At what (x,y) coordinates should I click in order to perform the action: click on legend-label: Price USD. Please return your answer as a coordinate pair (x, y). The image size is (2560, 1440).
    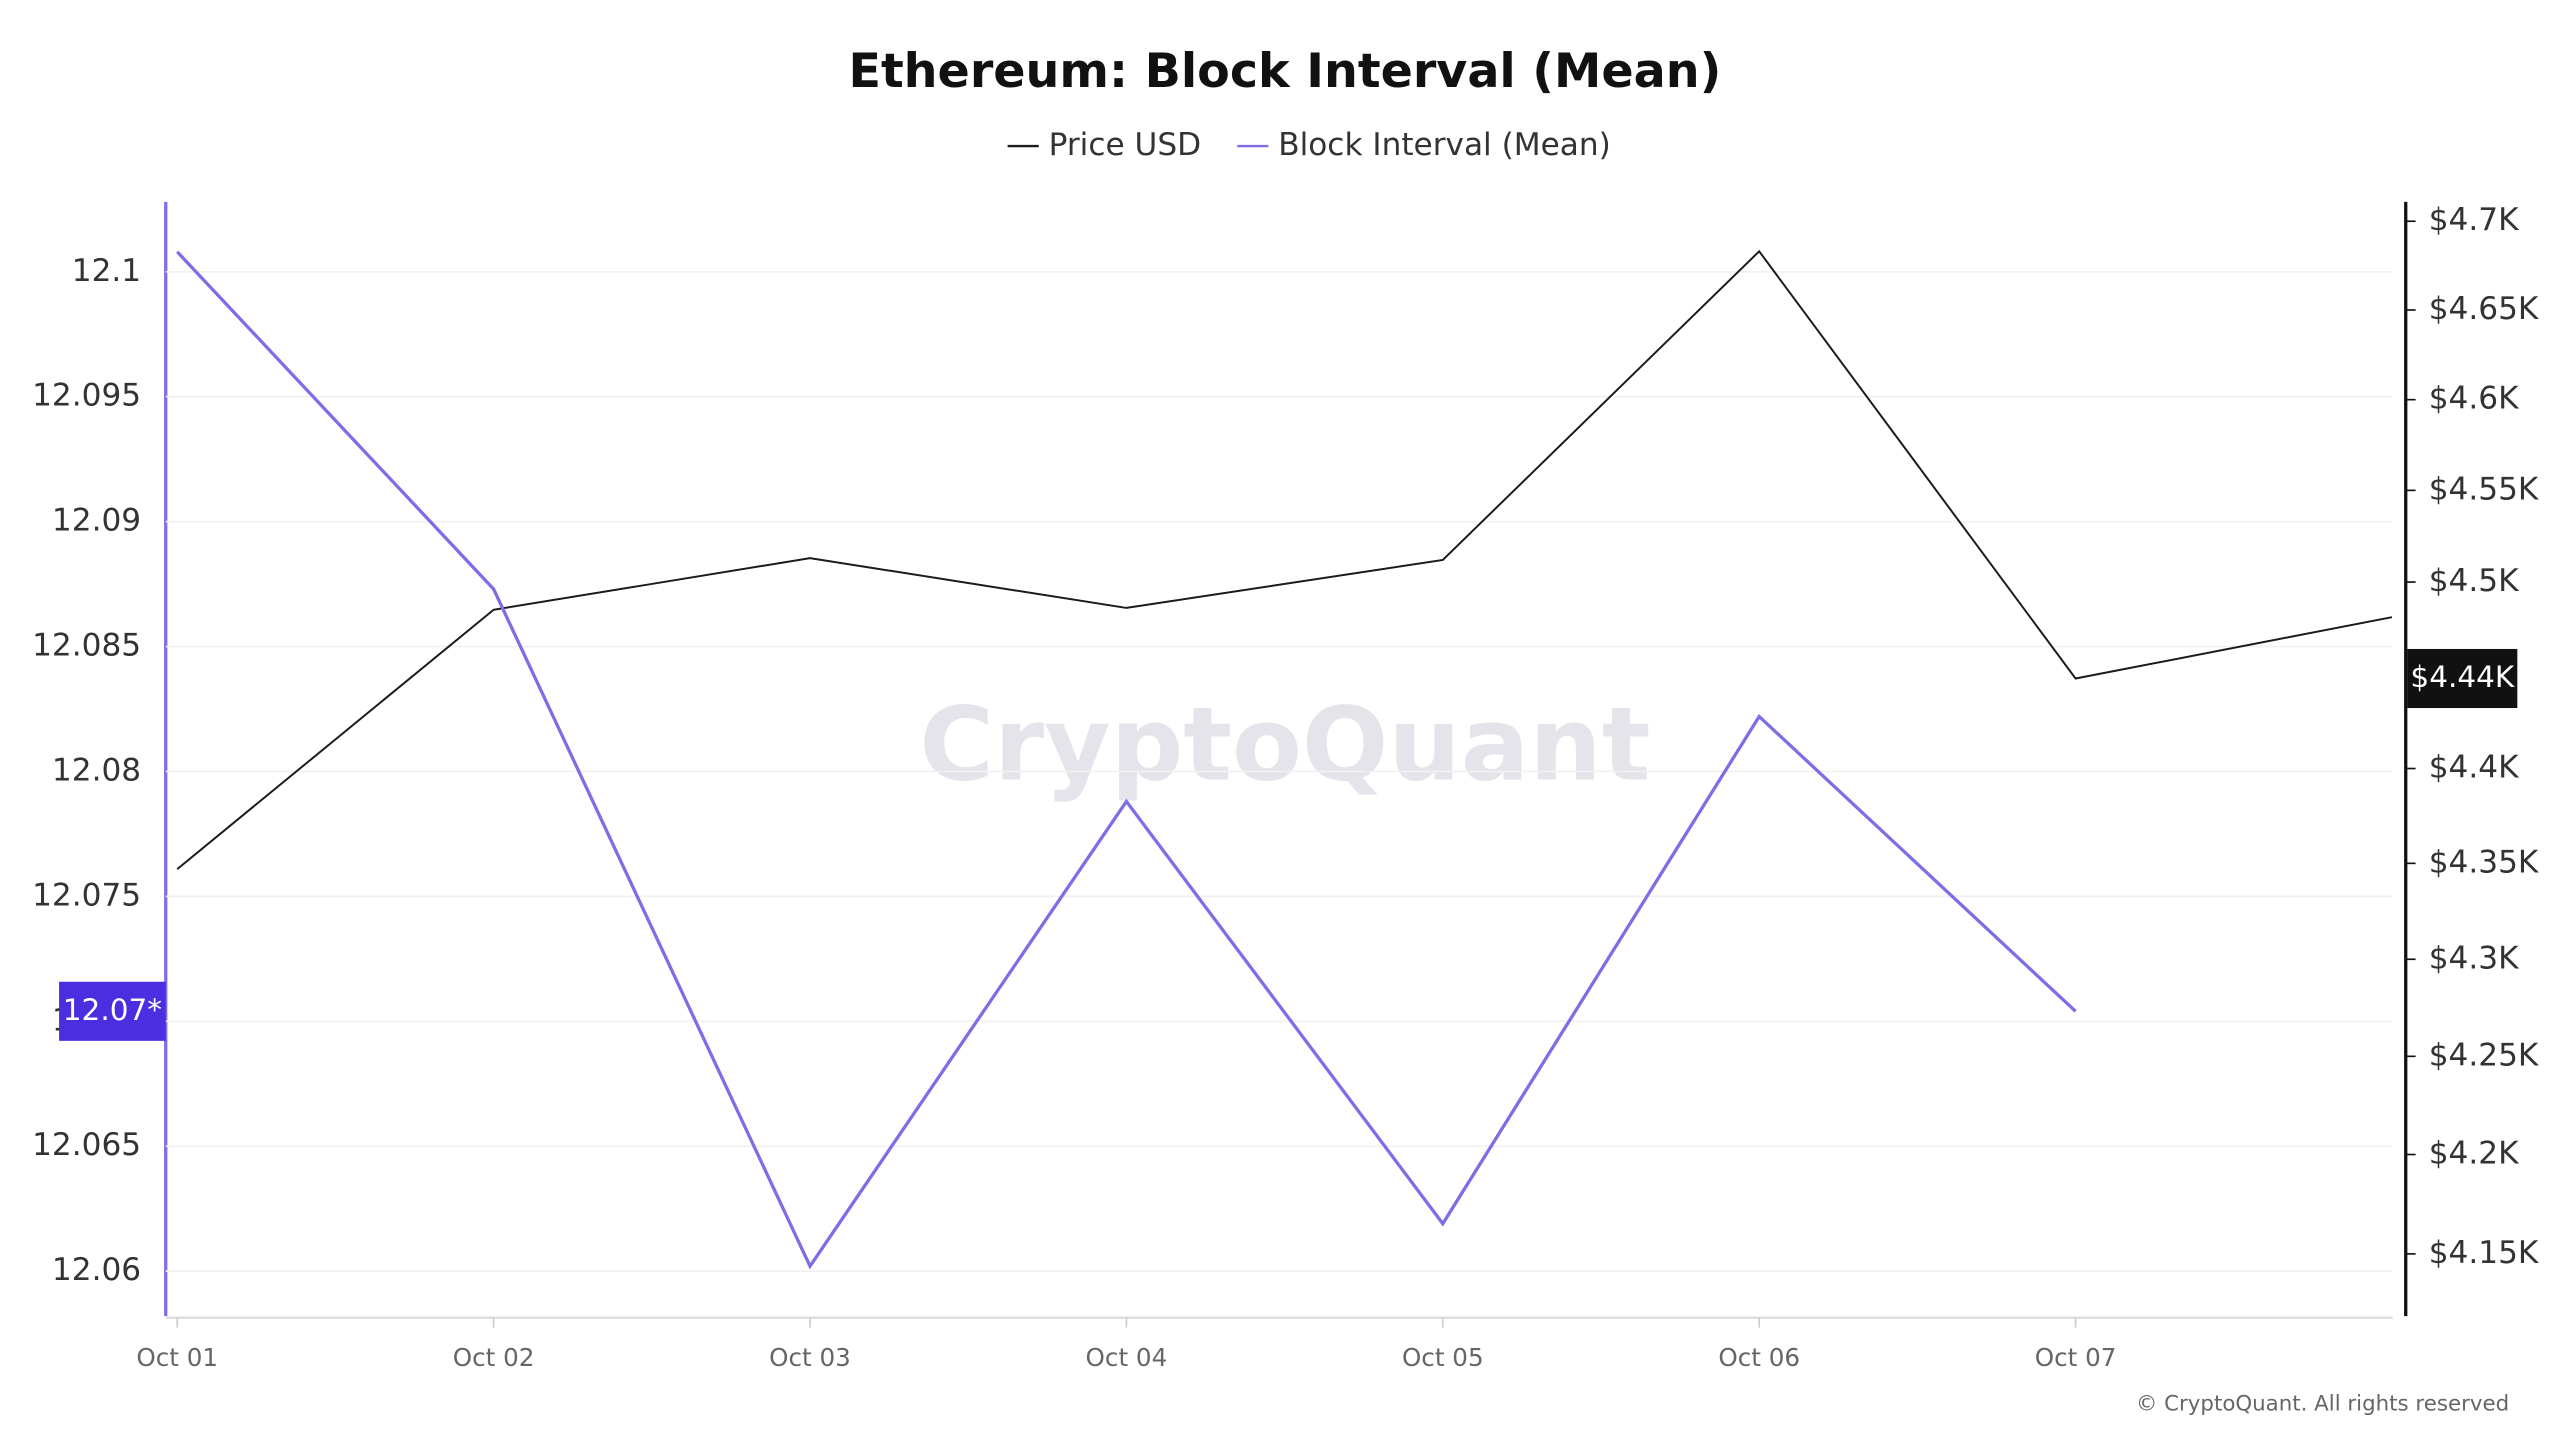
    Looking at the image, I should click on (1125, 145).